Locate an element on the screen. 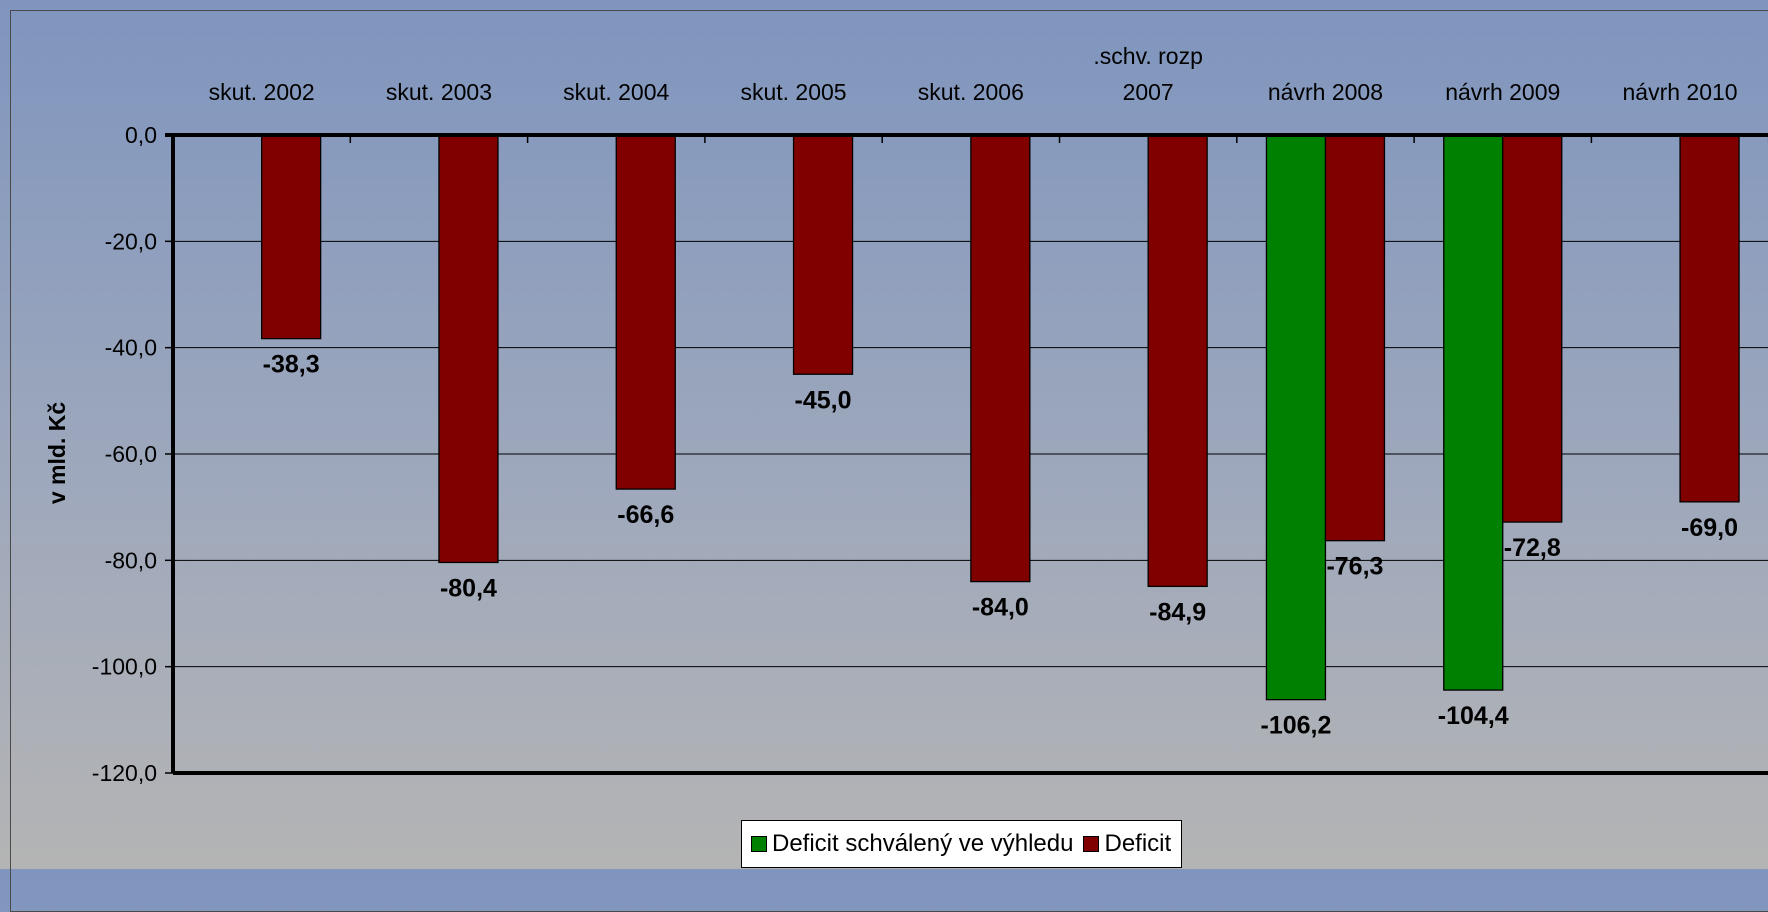  y-tick-label: -120,0 is located at coordinates (124, 773).